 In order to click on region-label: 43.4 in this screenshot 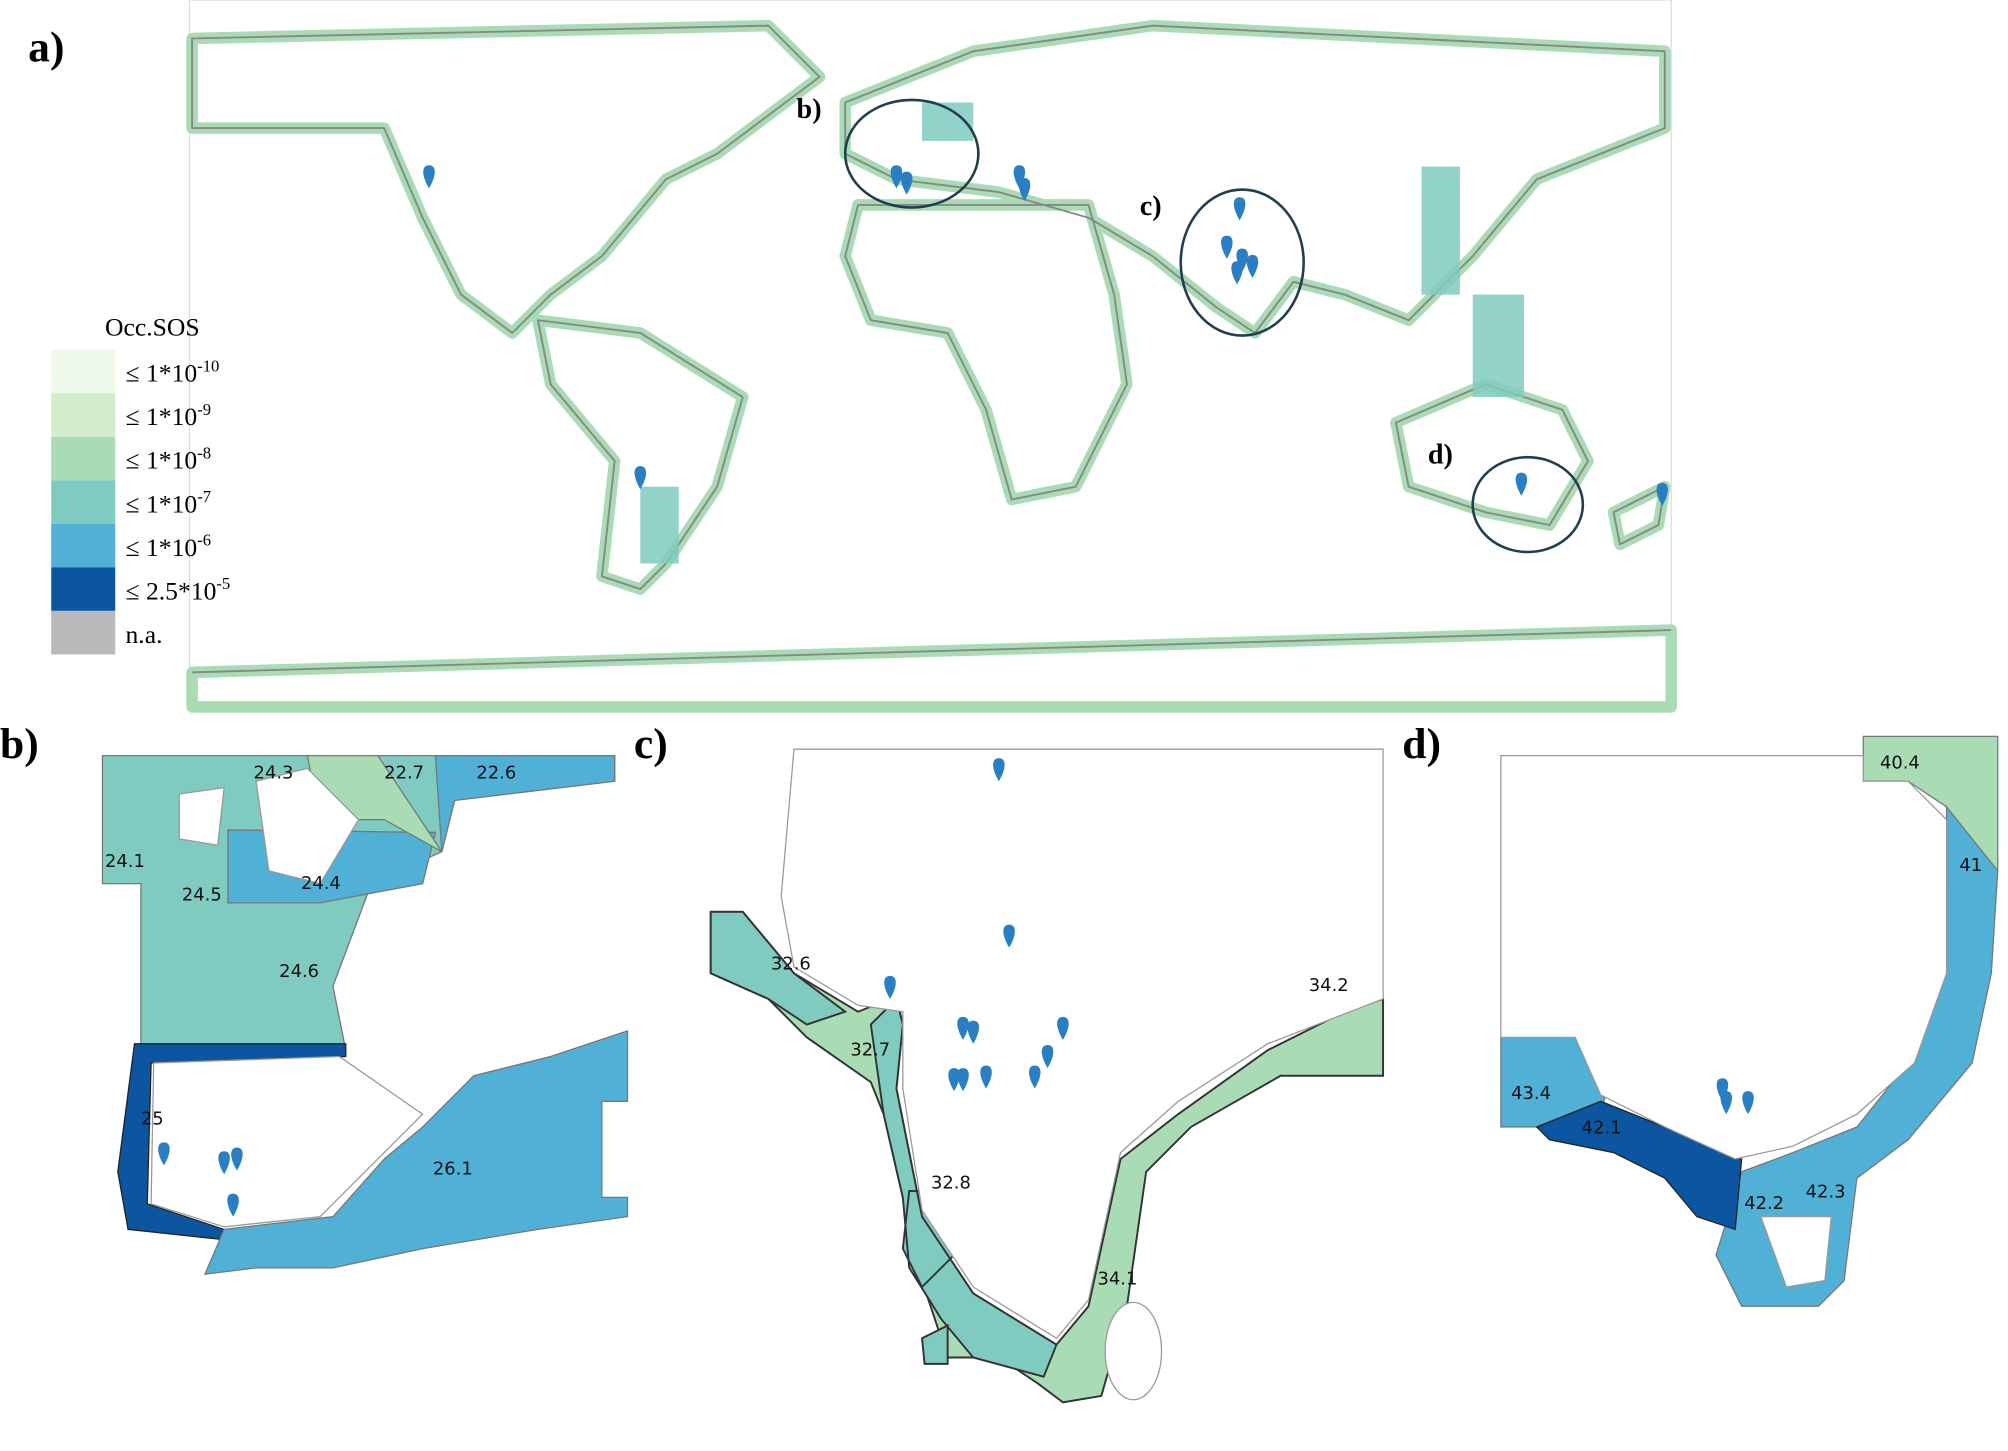, I will do `click(1531, 1093)`.